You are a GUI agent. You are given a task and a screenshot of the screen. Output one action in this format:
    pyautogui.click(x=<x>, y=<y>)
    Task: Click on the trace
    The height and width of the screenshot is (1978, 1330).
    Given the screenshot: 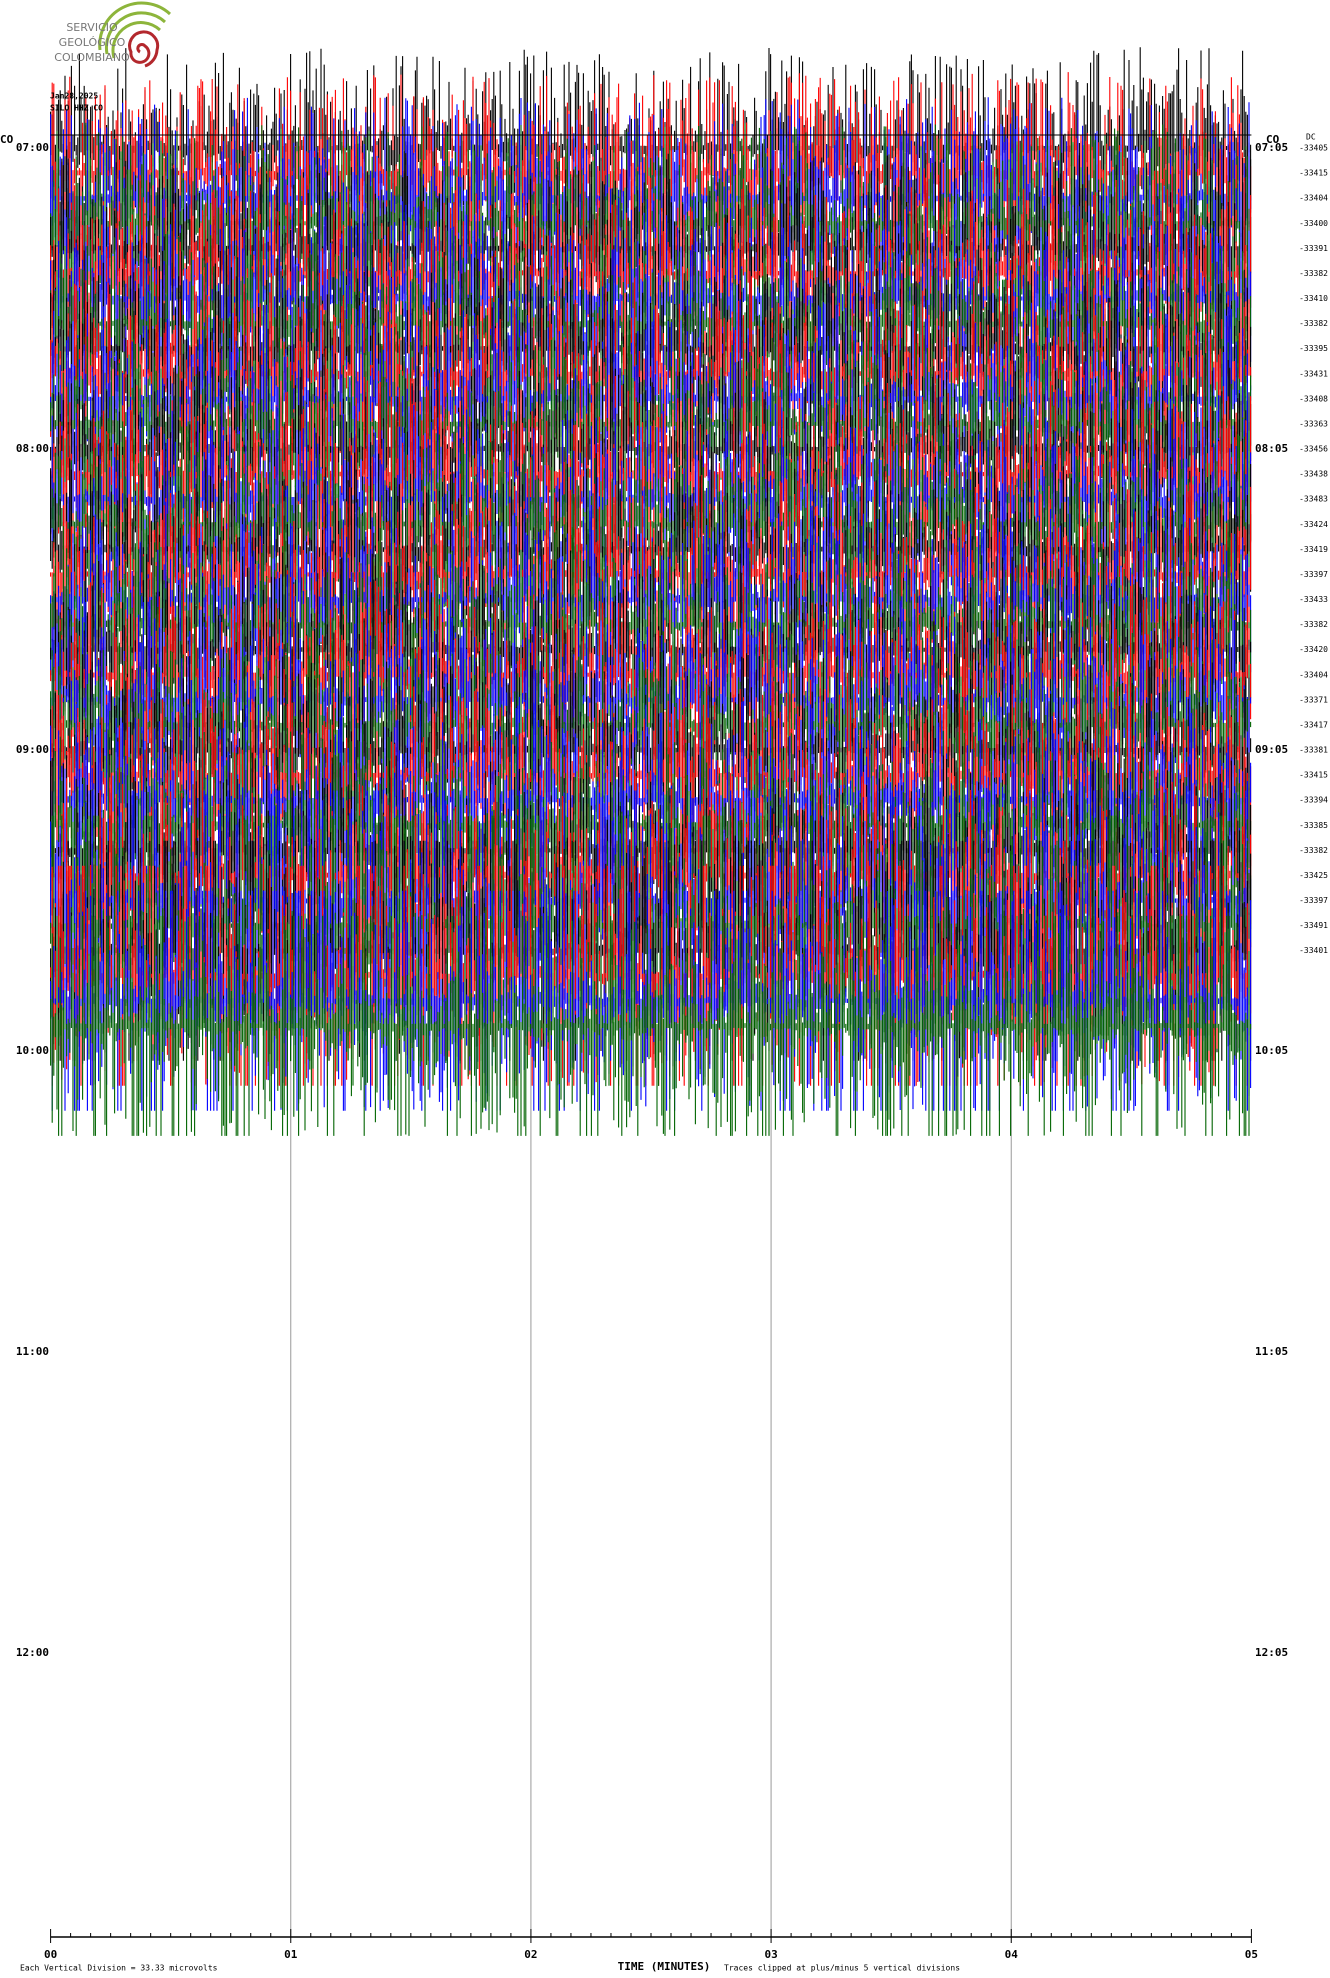 What is the action you would take?
    pyautogui.click(x=651, y=1025)
    